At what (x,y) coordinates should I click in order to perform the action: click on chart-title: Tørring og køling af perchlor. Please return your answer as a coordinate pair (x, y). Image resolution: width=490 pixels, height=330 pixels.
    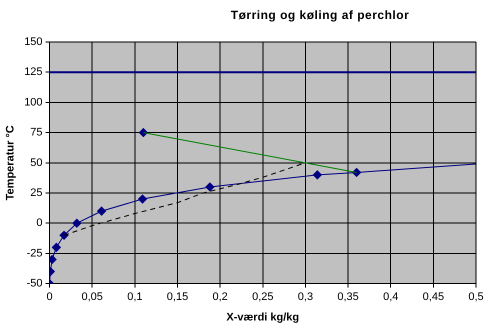
    Looking at the image, I should click on (320, 15).